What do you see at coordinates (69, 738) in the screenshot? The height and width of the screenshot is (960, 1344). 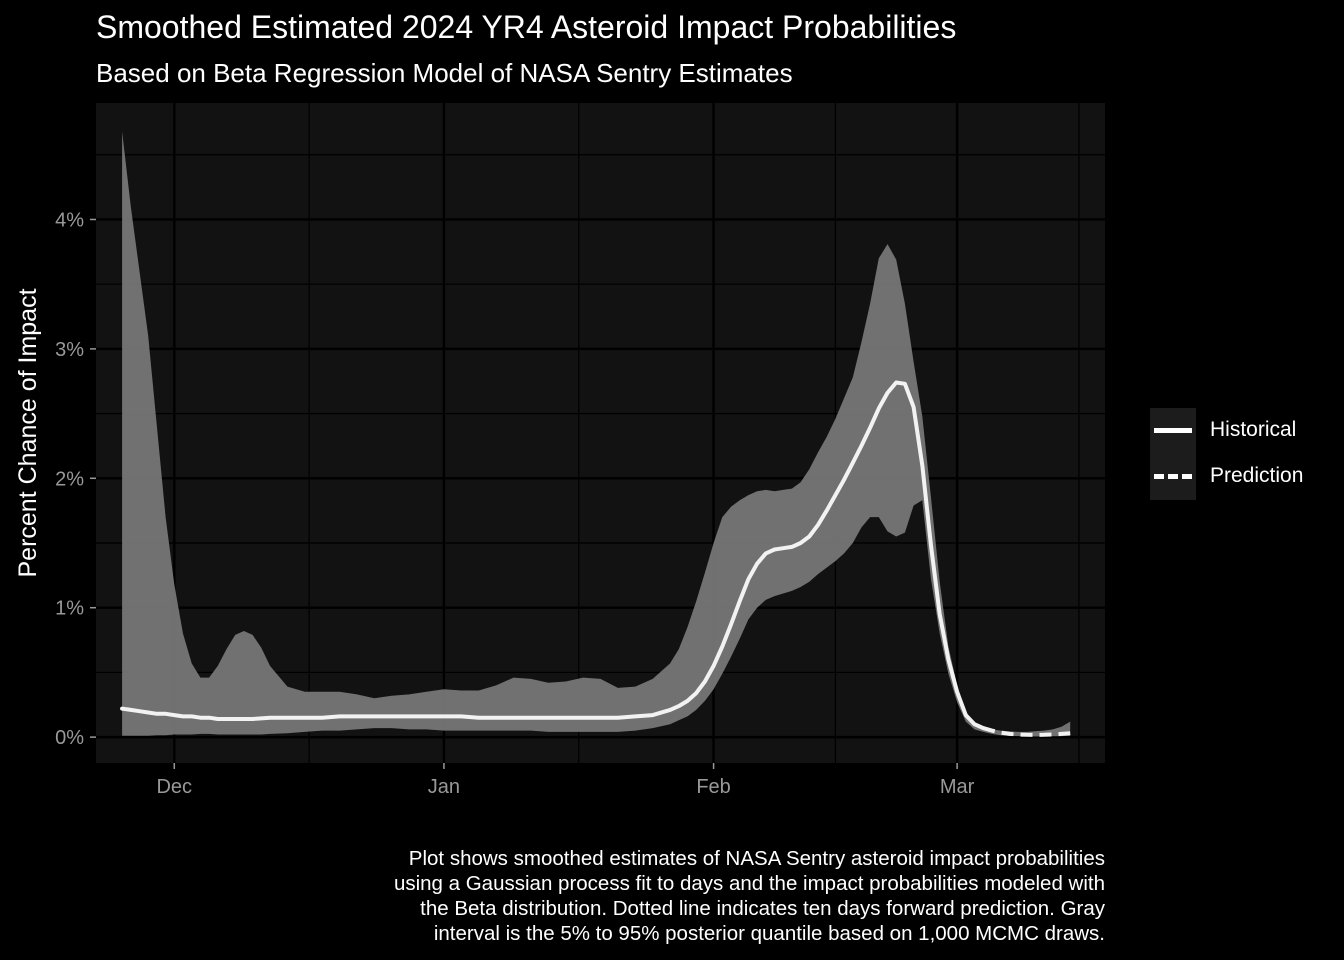 I see `y-tick-label: 0%` at bounding box center [69, 738].